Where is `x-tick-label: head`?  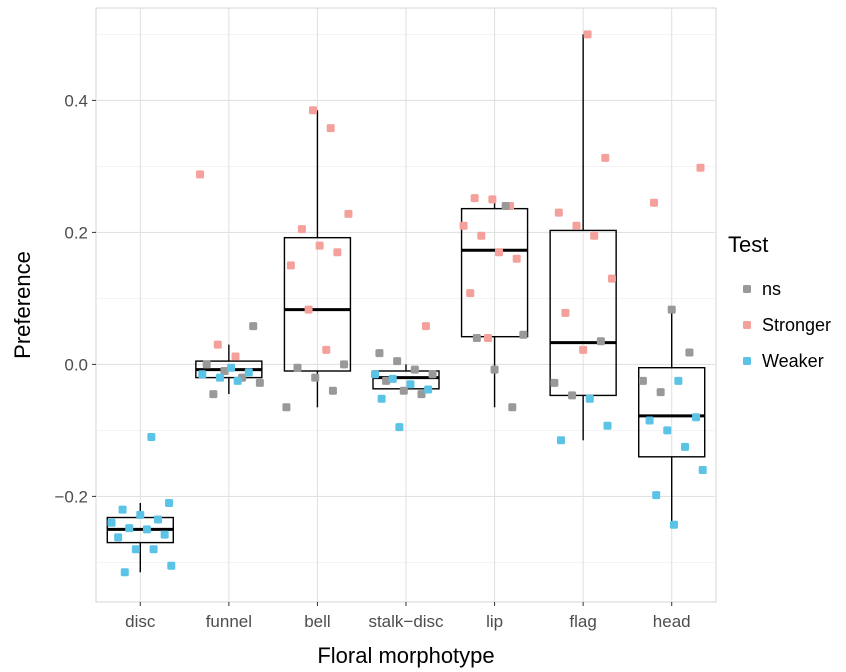 x-tick-label: head is located at coordinates (672, 621).